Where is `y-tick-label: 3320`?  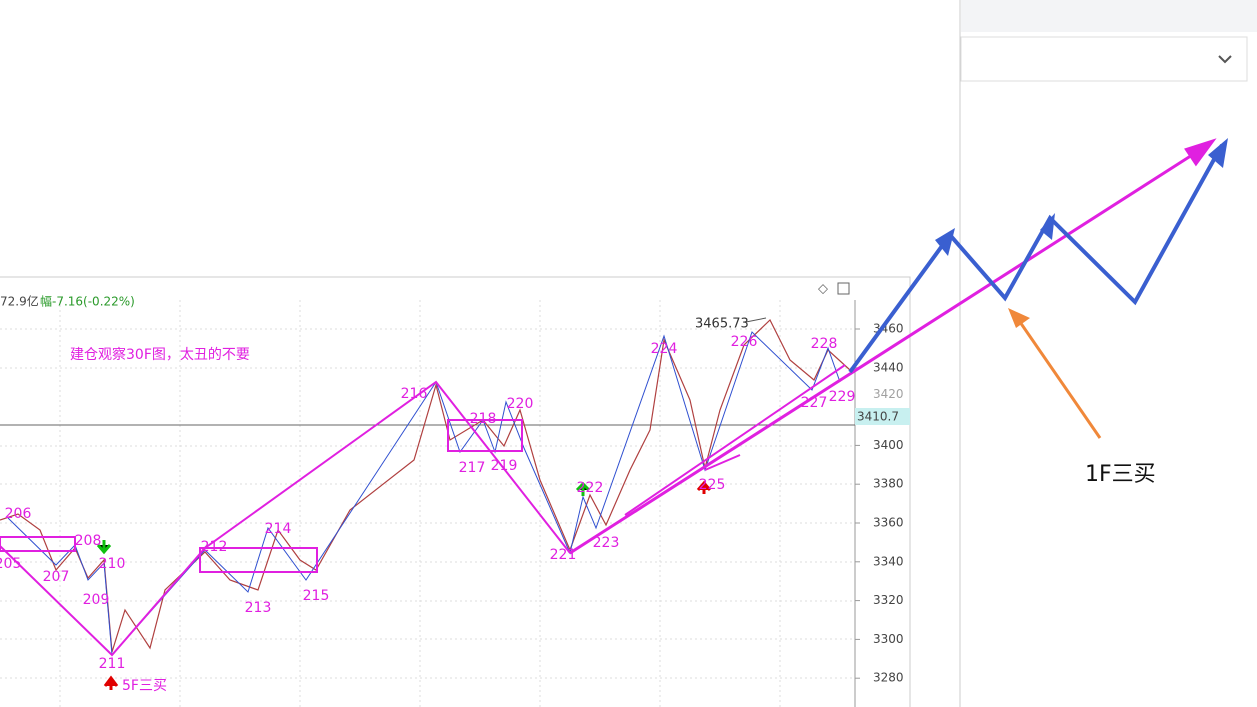
y-tick-label: 3320 is located at coordinates (888, 600).